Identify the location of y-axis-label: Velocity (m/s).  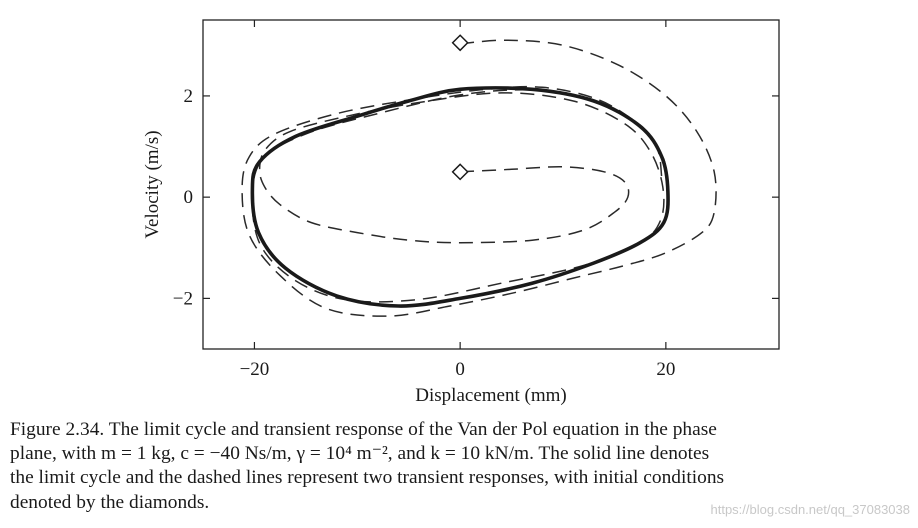
(152, 184).